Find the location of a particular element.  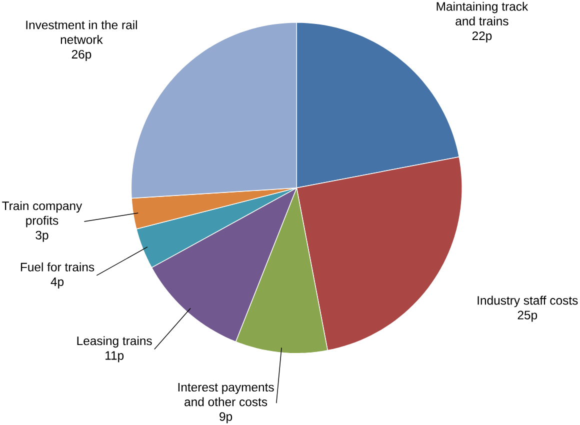

slice-label: Train company profits is located at coordinates (42, 214).